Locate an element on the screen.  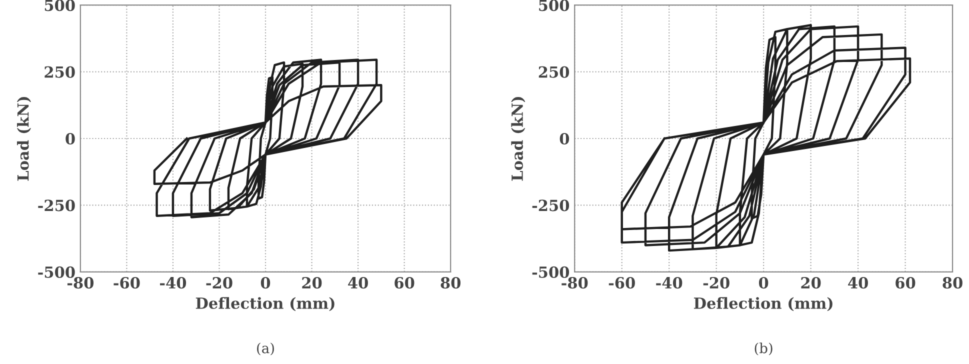
text: (a) is located at coordinates (265, 349).